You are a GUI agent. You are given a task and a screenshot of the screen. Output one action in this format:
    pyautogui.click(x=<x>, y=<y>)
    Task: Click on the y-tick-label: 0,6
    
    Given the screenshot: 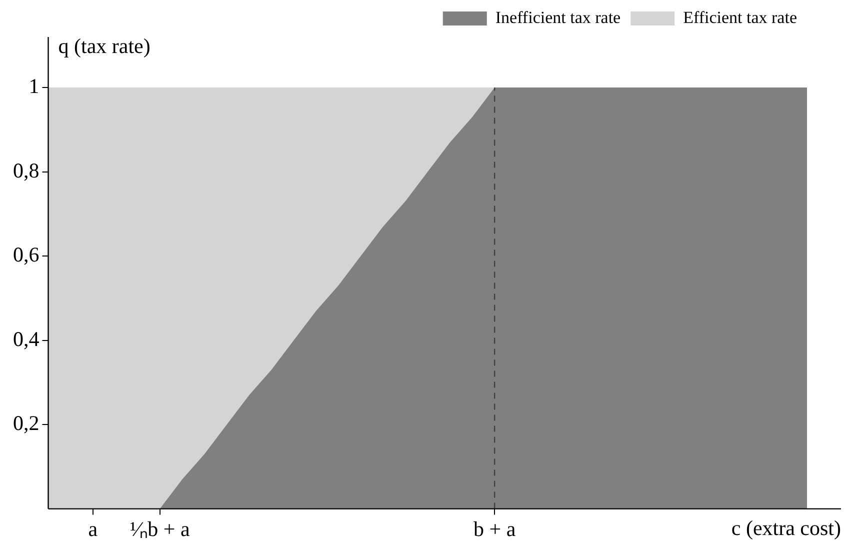 What is the action you would take?
    pyautogui.click(x=26, y=254)
    